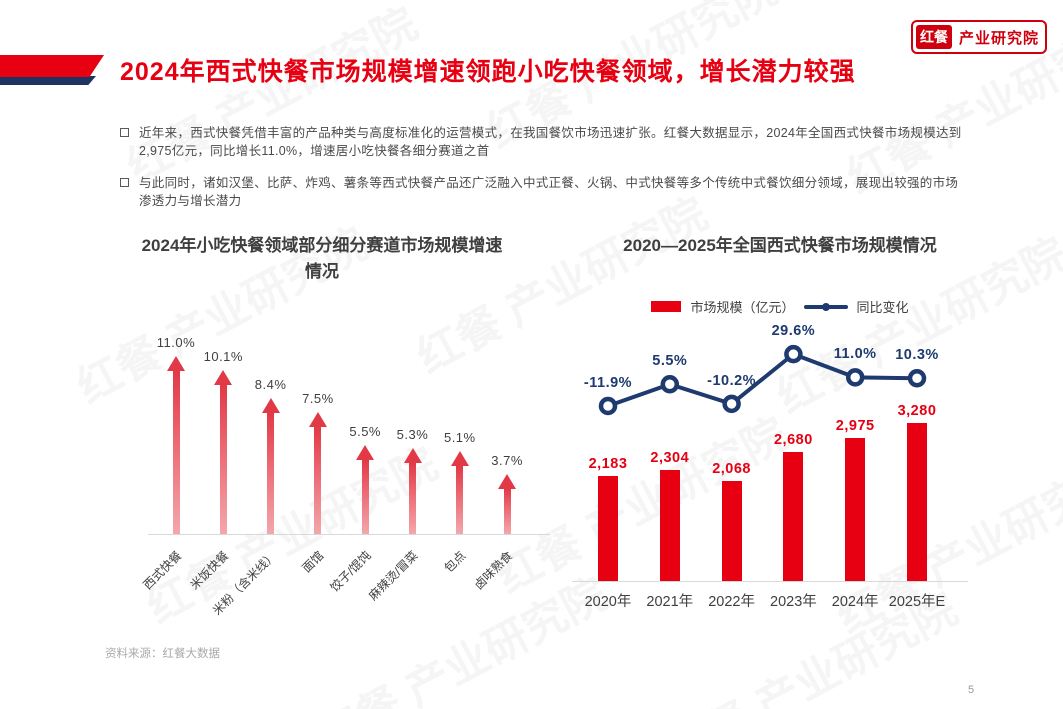 This screenshot has height=709, width=1063. I want to click on bar-series-label: 市场规模（亿元）, so click(742, 307).